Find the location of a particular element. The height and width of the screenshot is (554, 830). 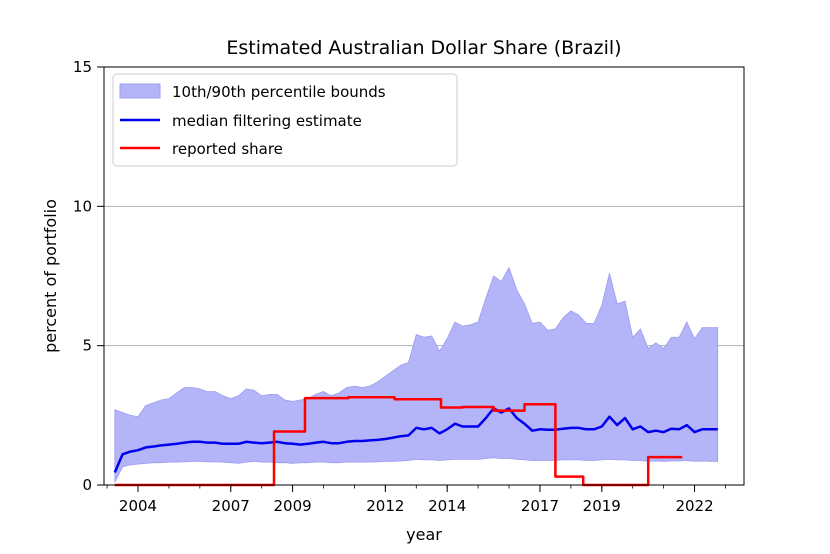

legend-box is located at coordinates (285, 120).